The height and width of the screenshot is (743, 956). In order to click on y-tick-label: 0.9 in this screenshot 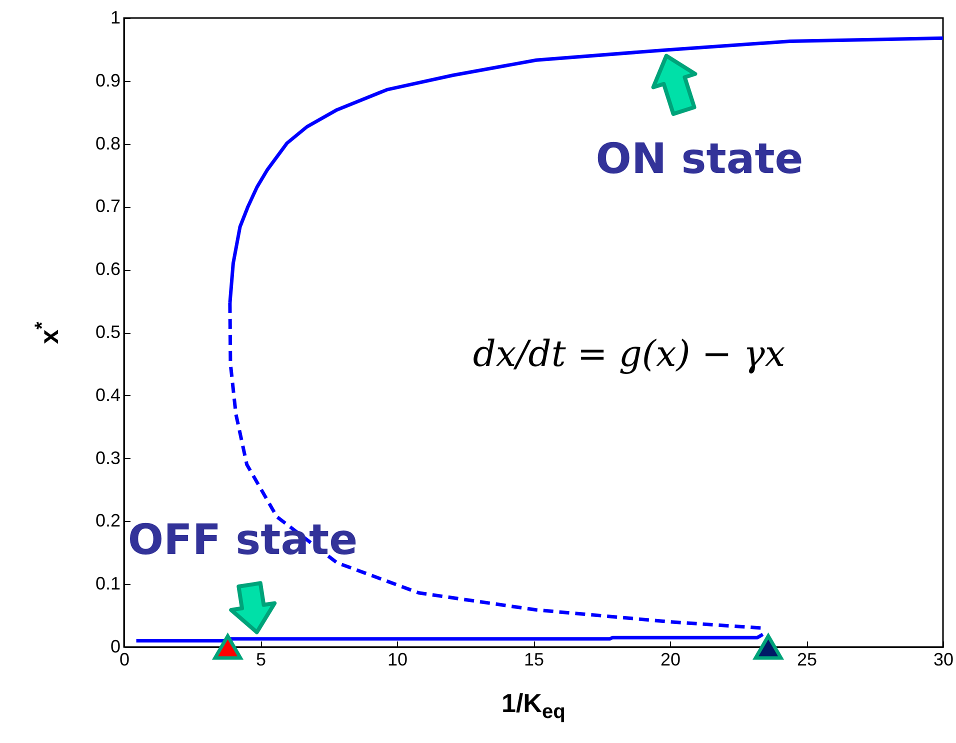, I will do `click(107, 80)`.